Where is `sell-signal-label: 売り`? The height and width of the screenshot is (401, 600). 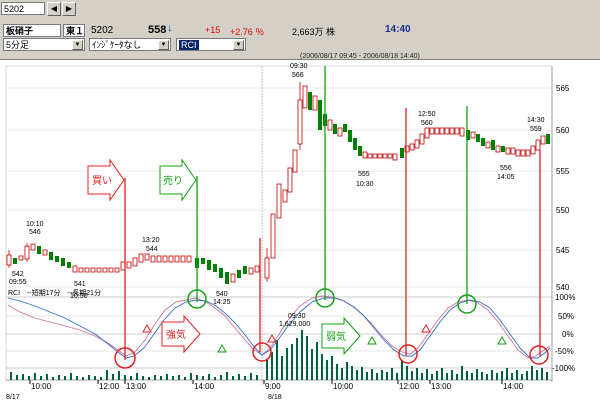 sell-signal-label: 売り is located at coordinates (173, 180).